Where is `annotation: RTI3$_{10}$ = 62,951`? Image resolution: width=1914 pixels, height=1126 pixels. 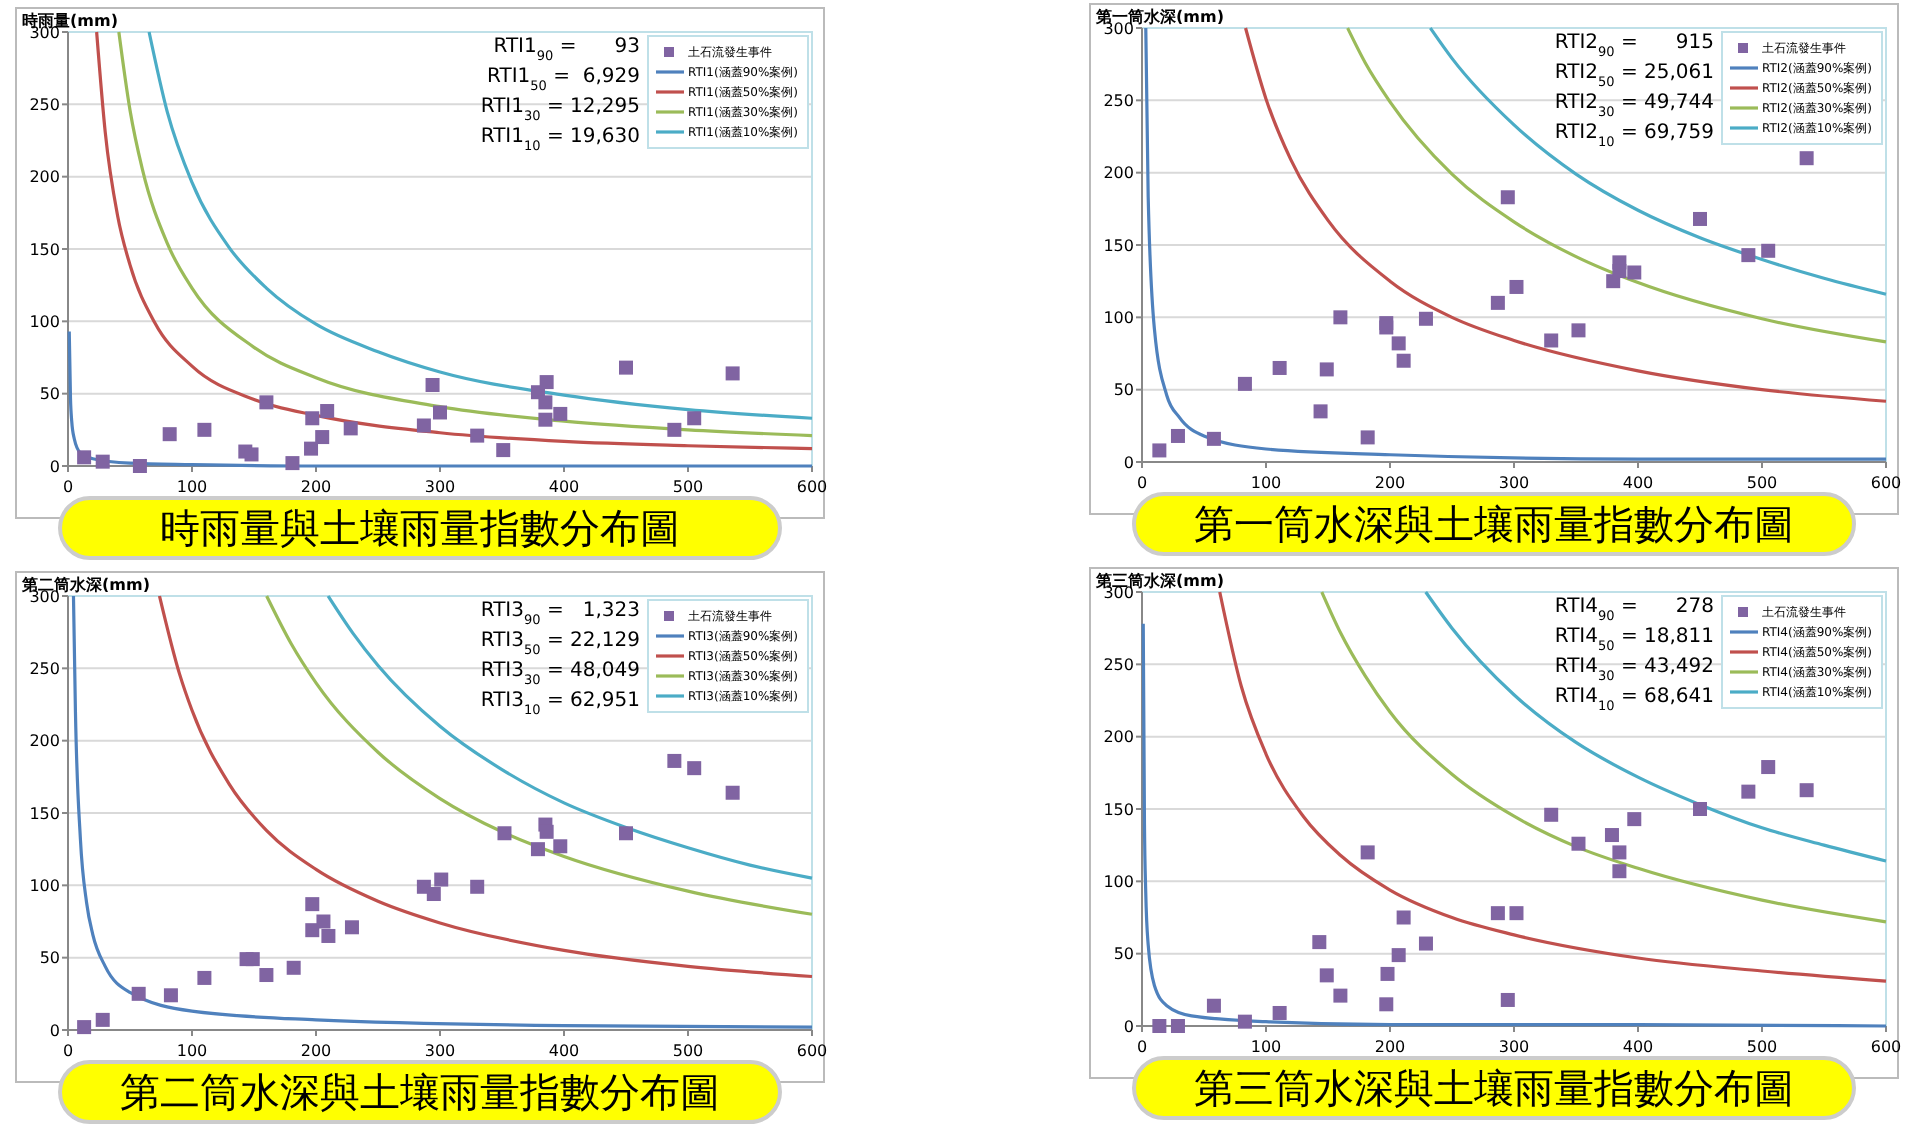
annotation: RTI3$_{10}$ = 62,951 is located at coordinates (560, 704).